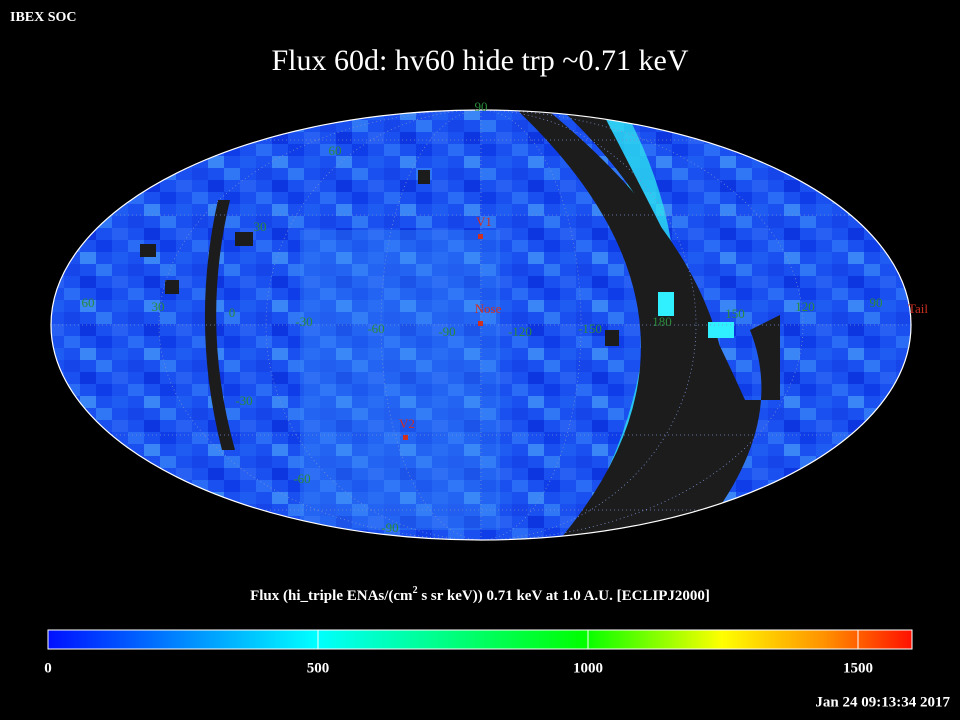  Describe the element at coordinates (43, 17) in the screenshot. I see `source-label: IBEX SOC` at that location.